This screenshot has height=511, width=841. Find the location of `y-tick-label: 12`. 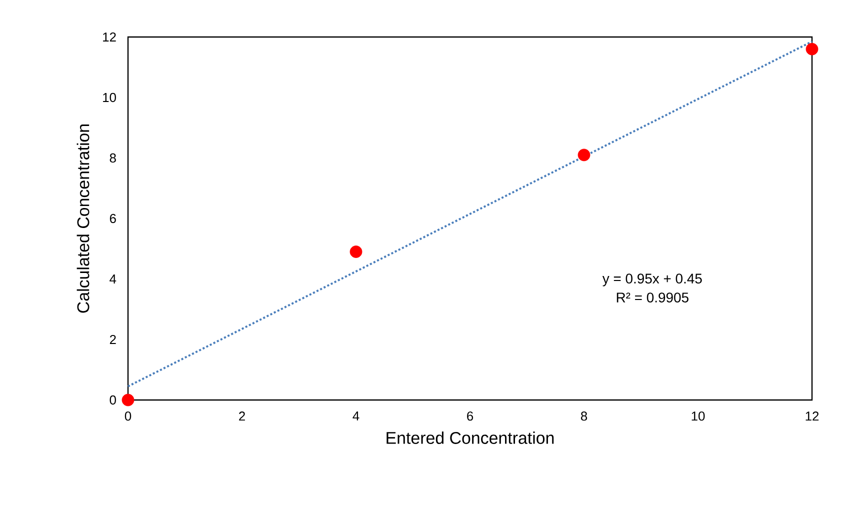

y-tick-label: 12 is located at coordinates (109, 37).